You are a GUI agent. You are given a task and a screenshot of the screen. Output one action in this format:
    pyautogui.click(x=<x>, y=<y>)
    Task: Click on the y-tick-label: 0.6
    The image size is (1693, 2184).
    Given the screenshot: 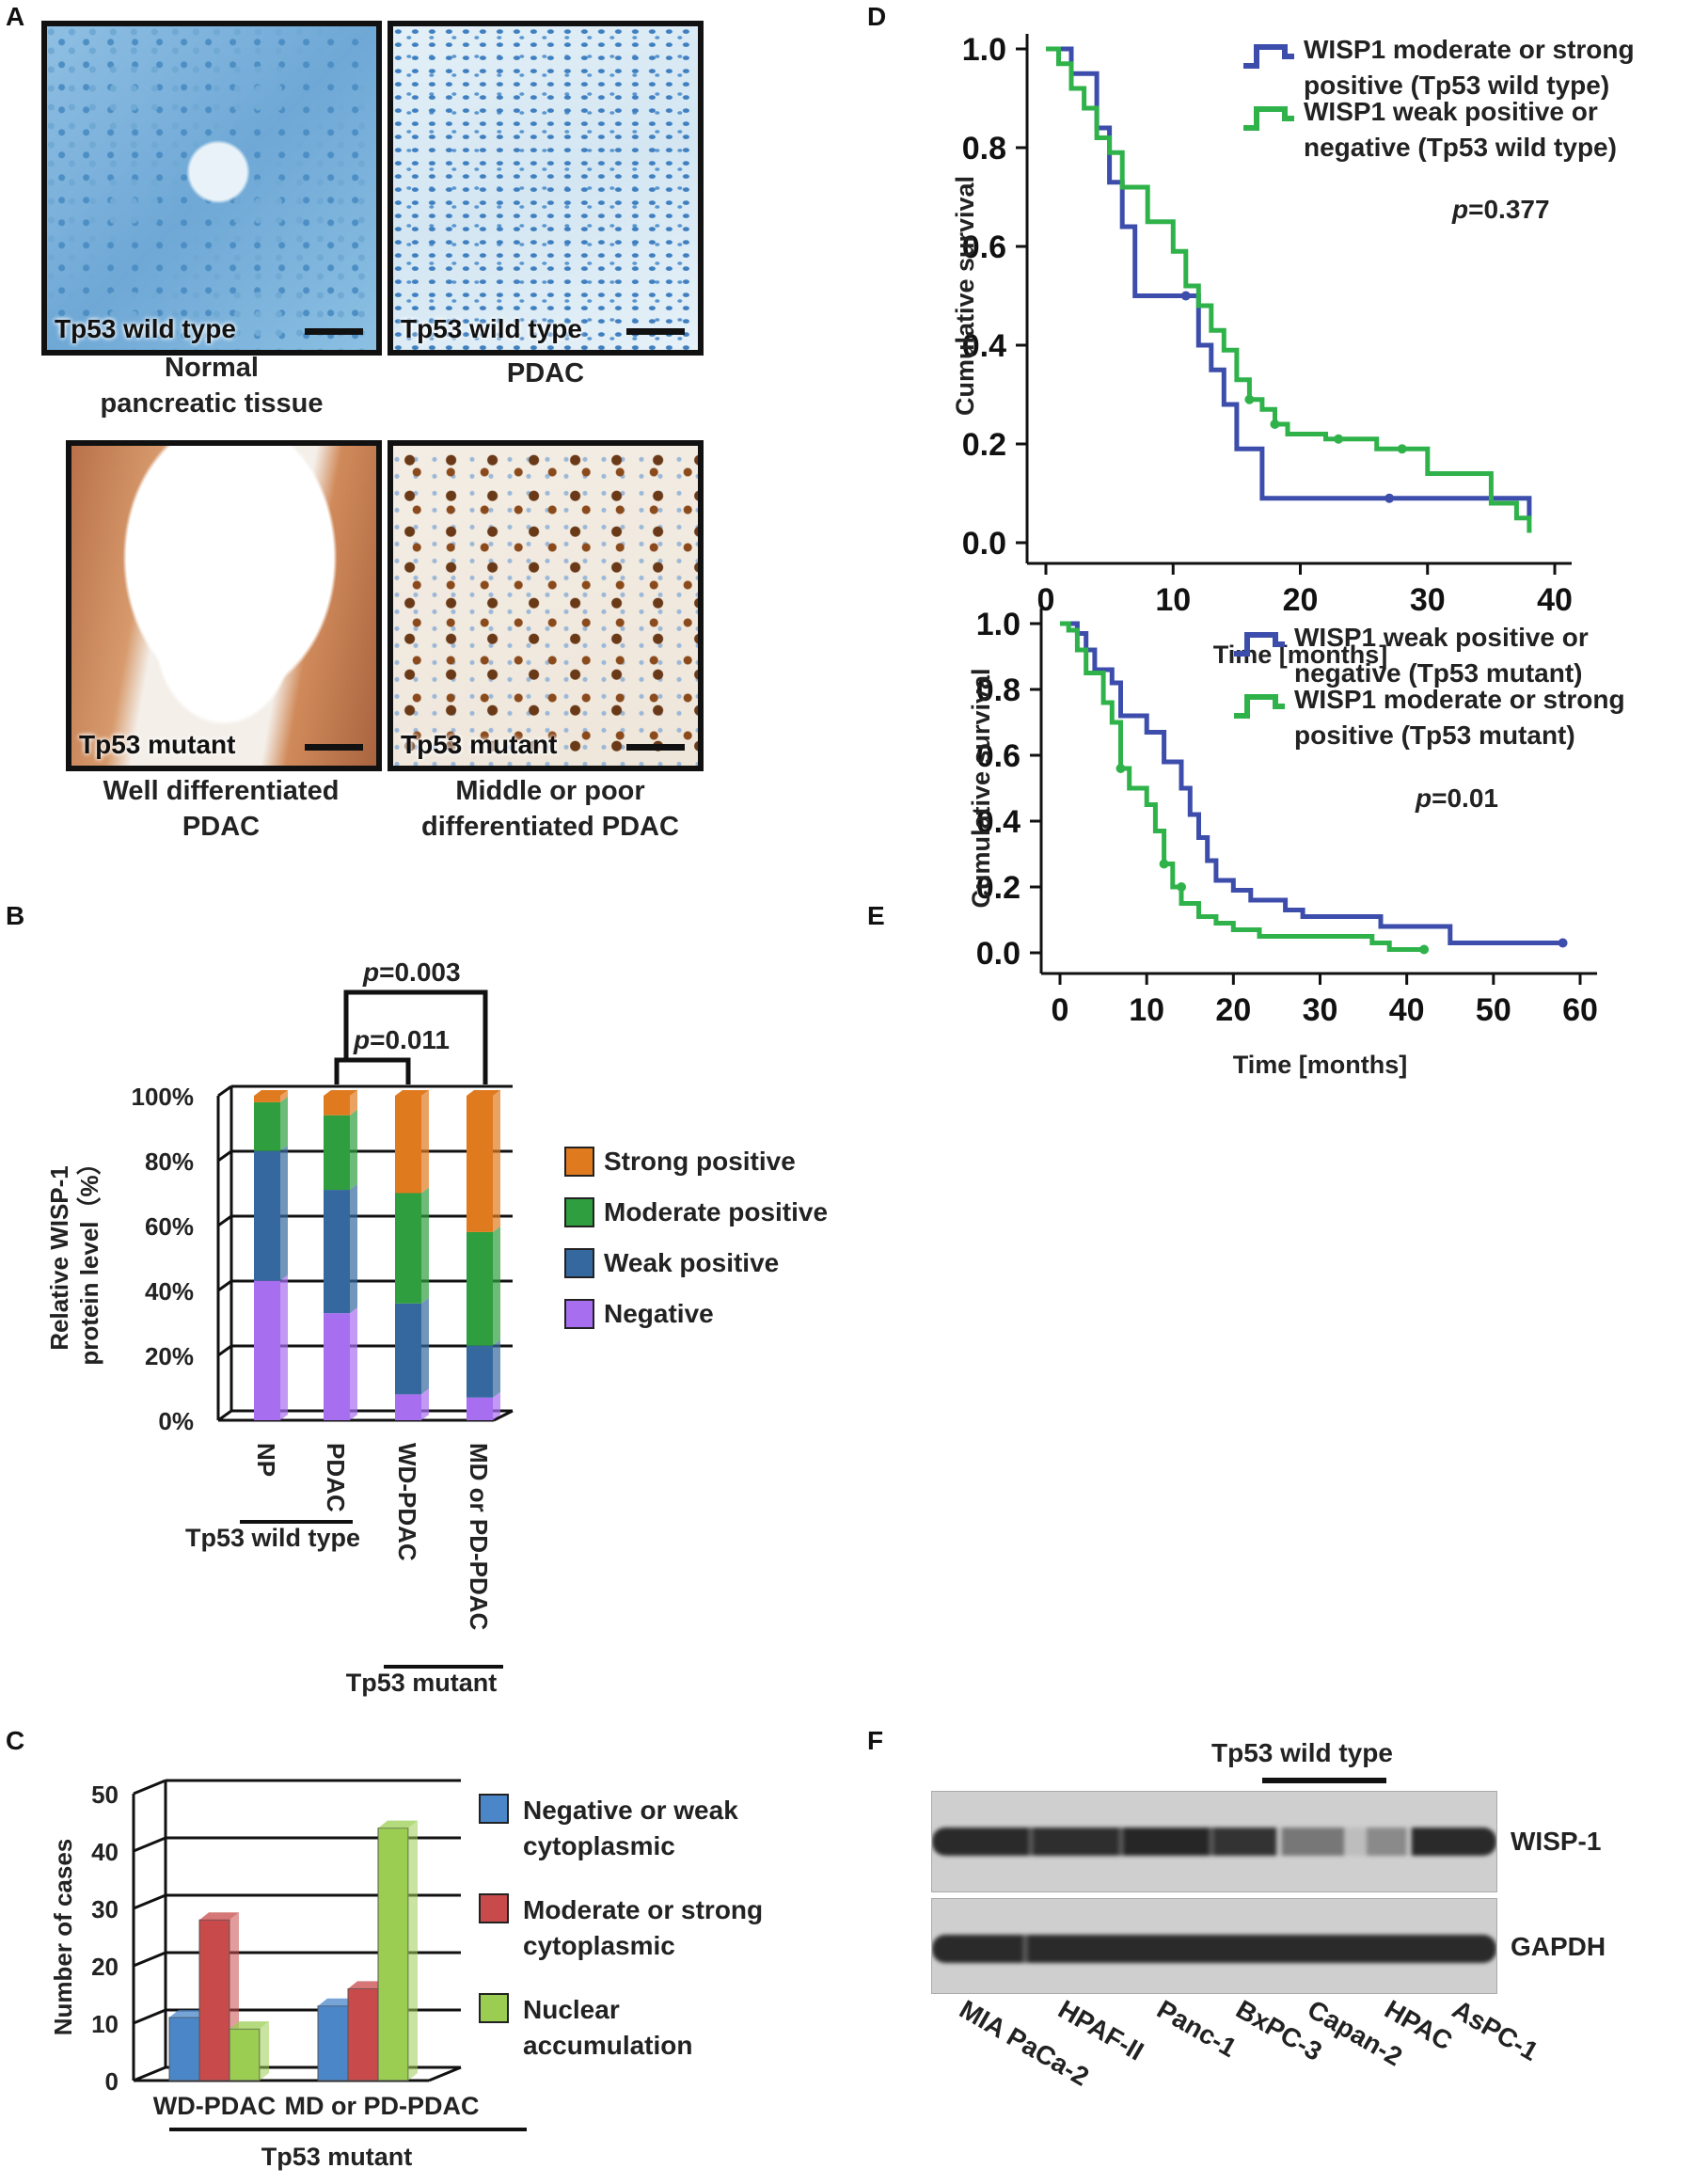 What is the action you would take?
    pyautogui.click(x=999, y=756)
    